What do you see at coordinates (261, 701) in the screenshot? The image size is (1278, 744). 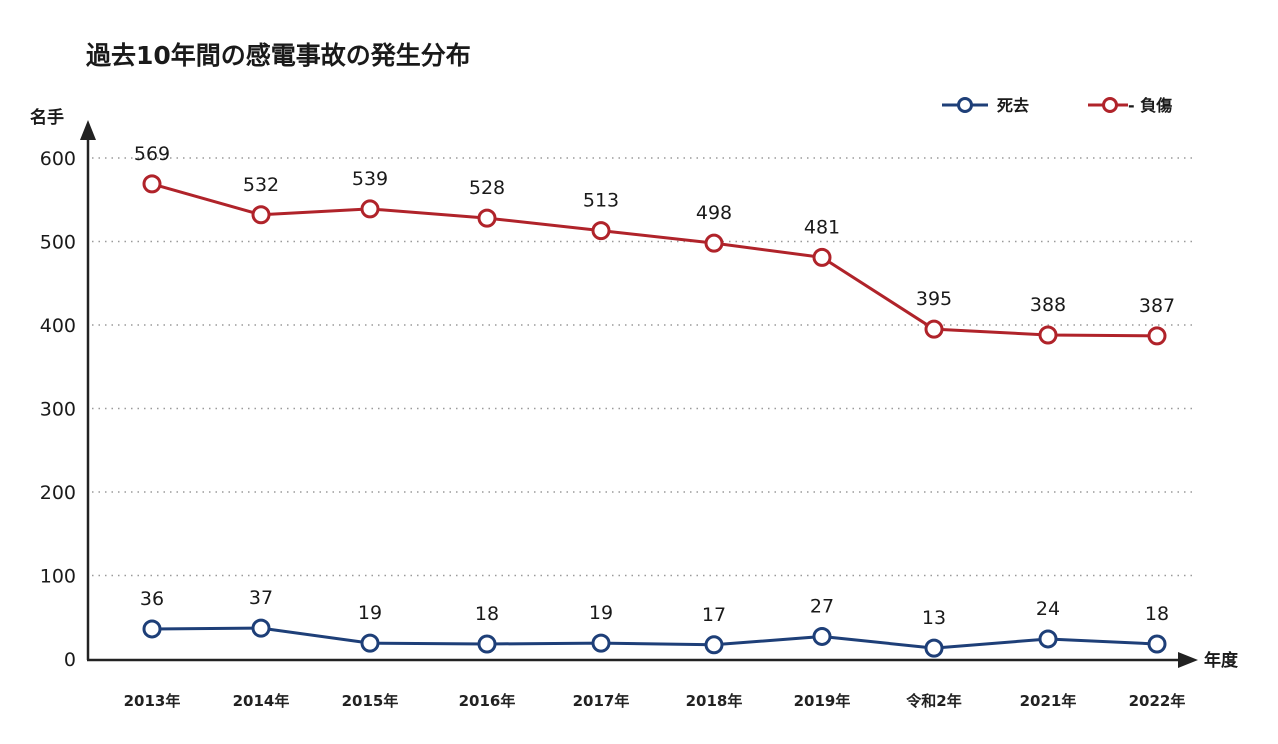 I see `x-tick-label: 2014年` at bounding box center [261, 701].